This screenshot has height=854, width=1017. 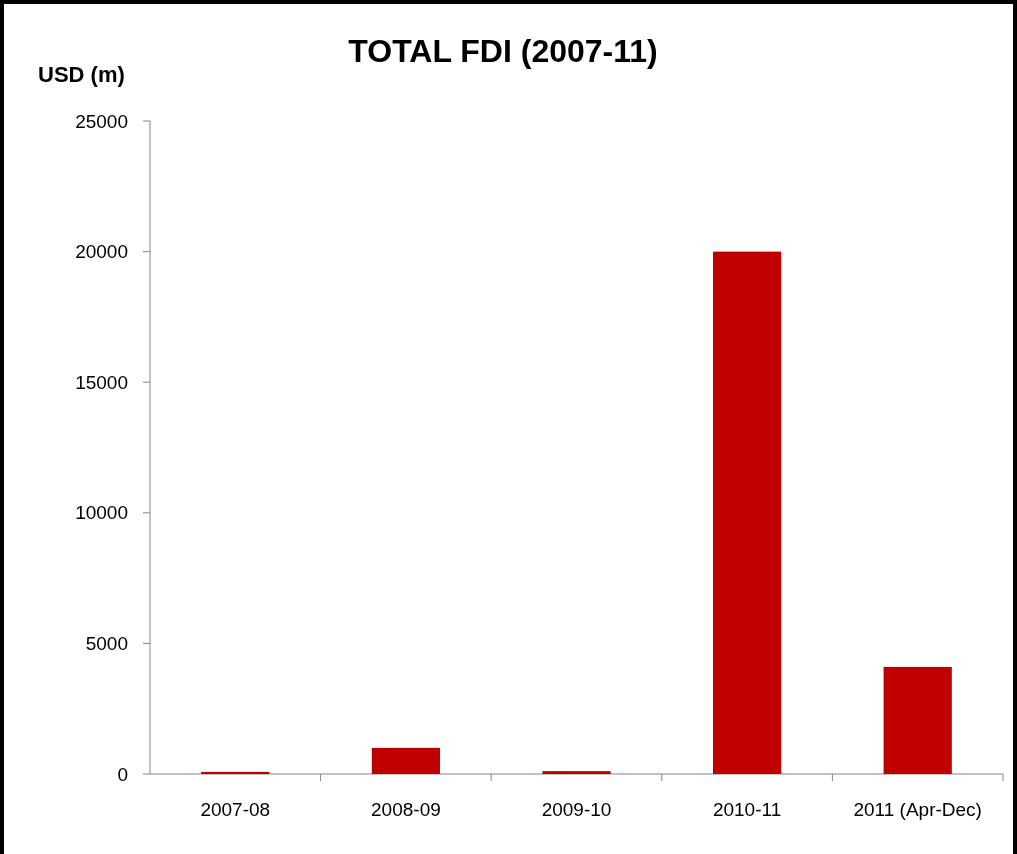 What do you see at coordinates (106, 644) in the screenshot?
I see `y-tick-label: 5000` at bounding box center [106, 644].